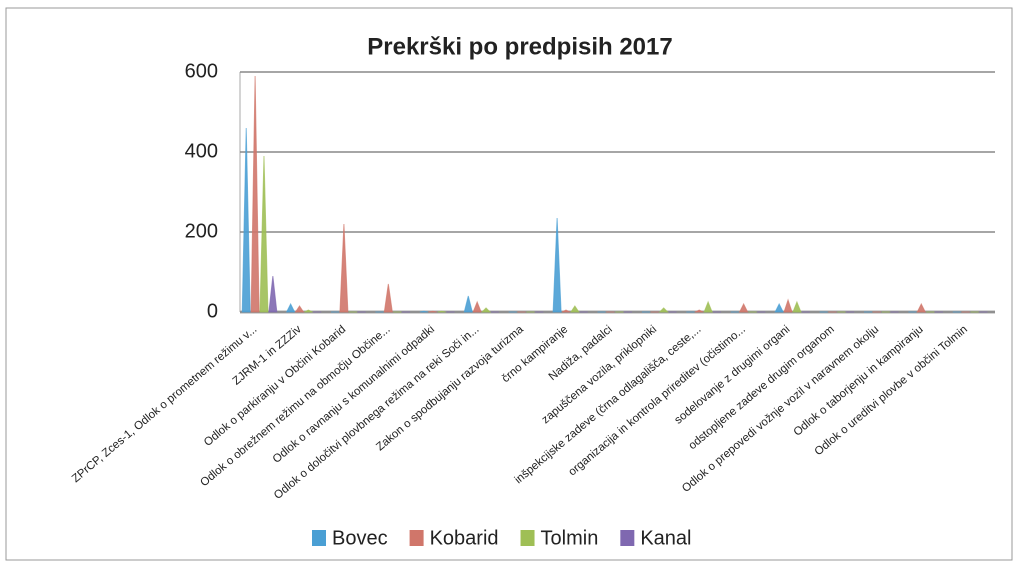  I want to click on legend-label: Tolmin, so click(570, 538).